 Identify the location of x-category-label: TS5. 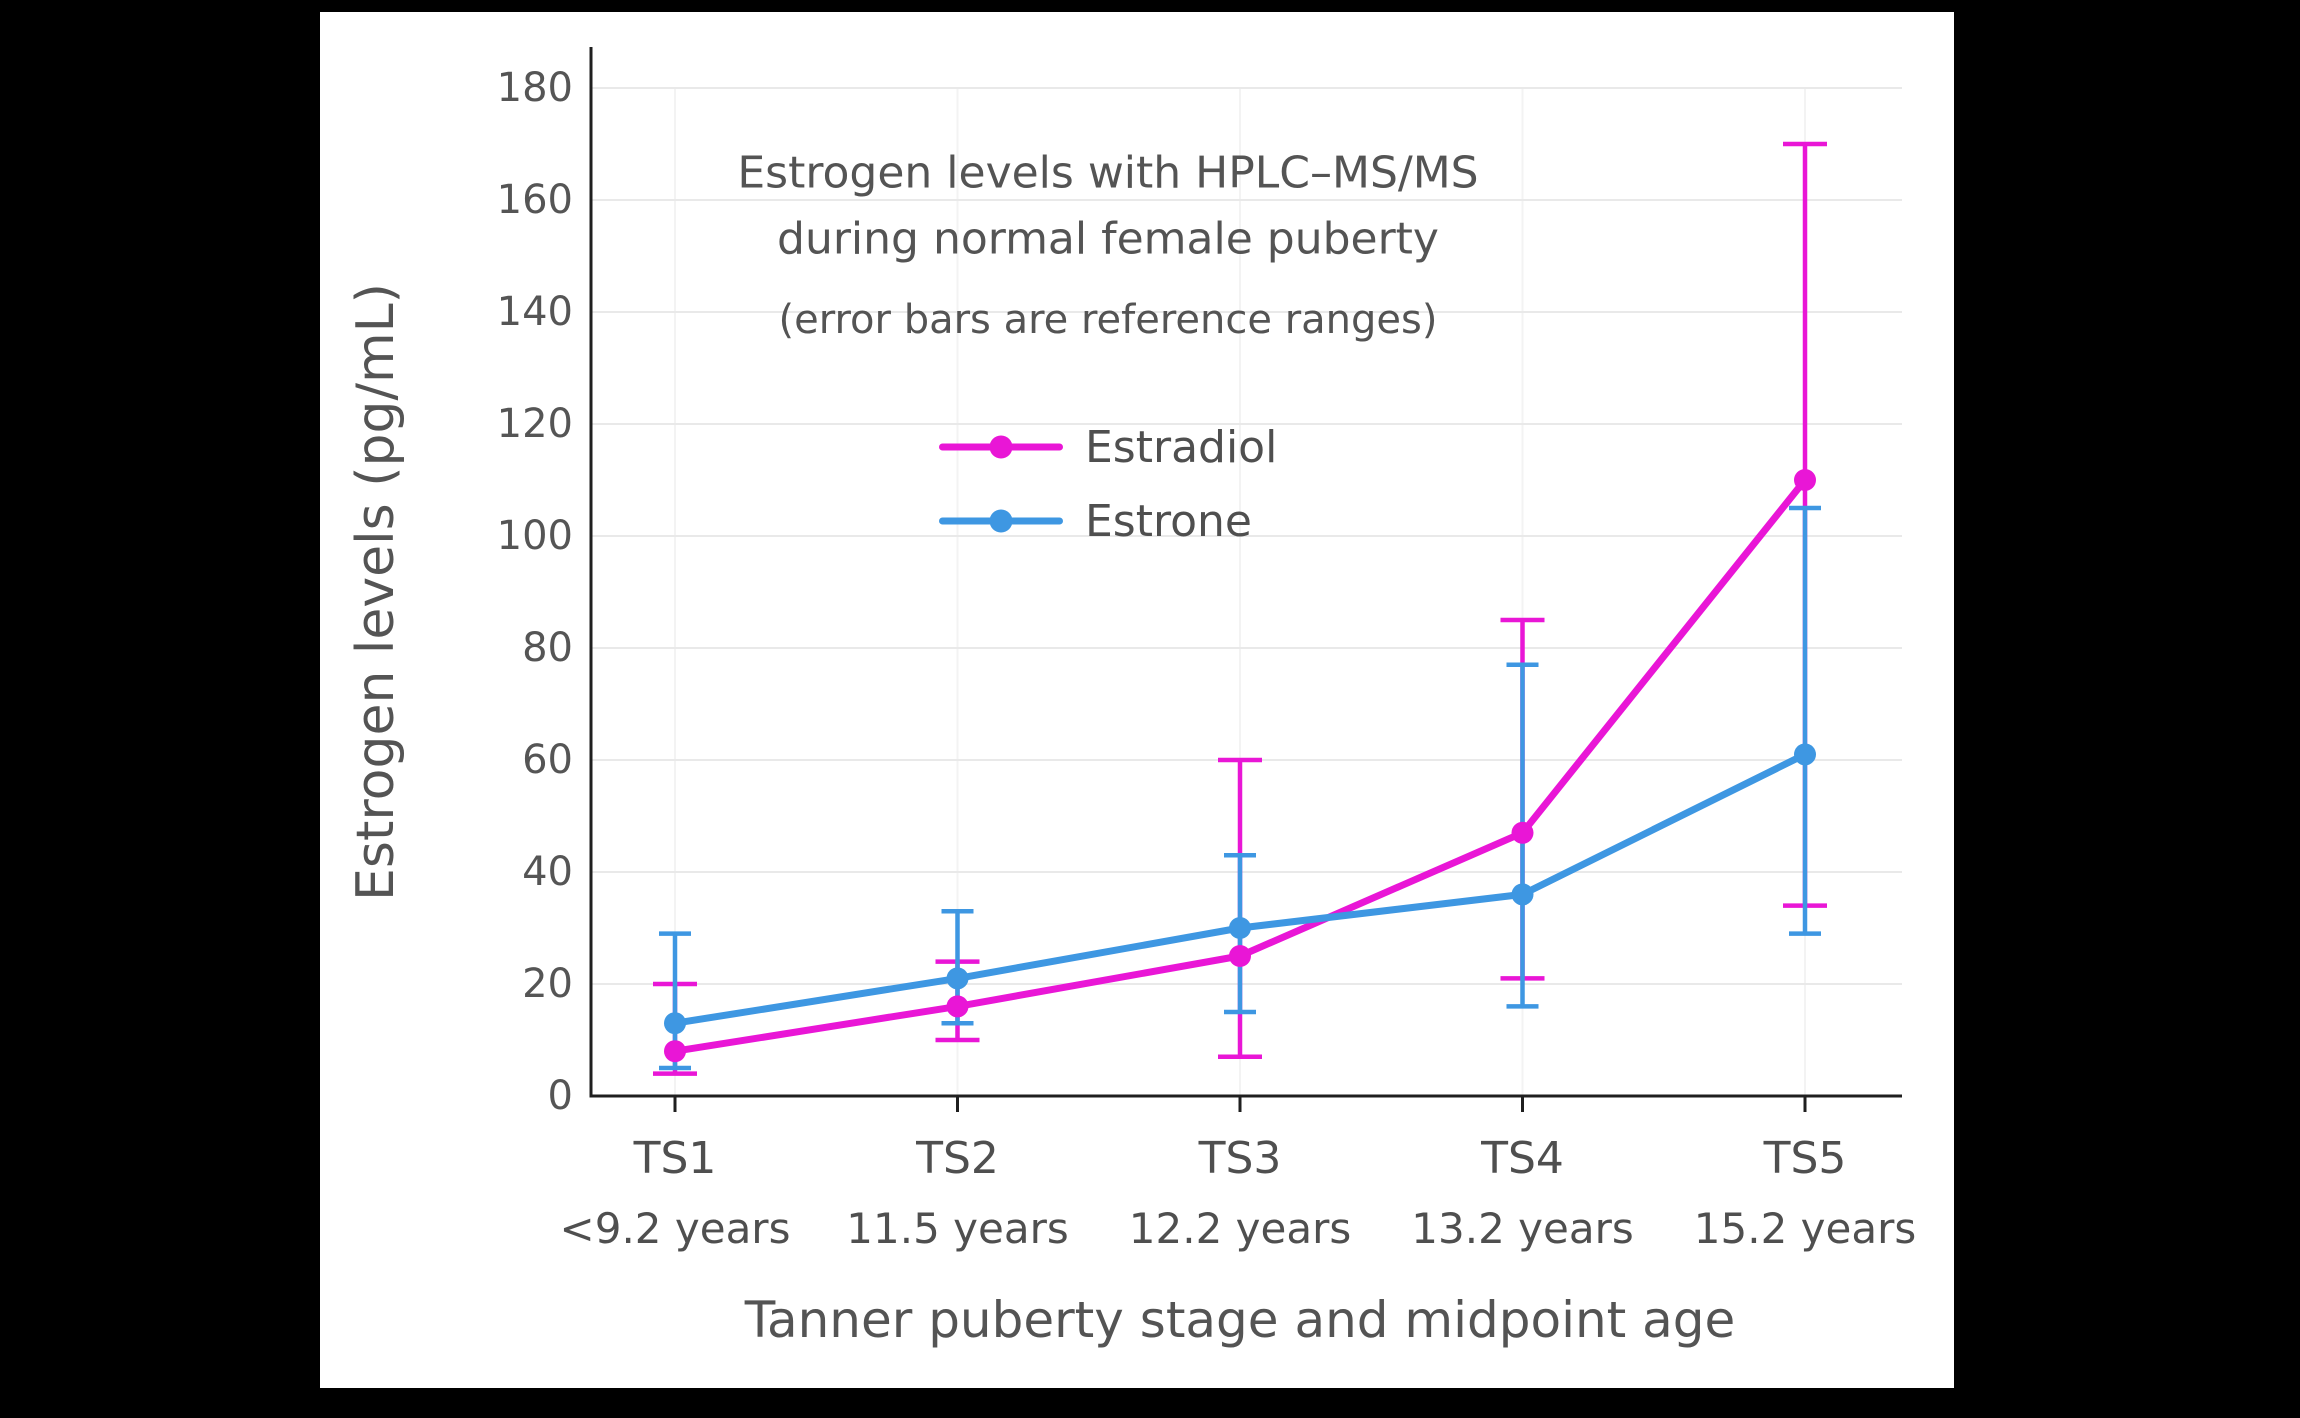
(1805, 1158).